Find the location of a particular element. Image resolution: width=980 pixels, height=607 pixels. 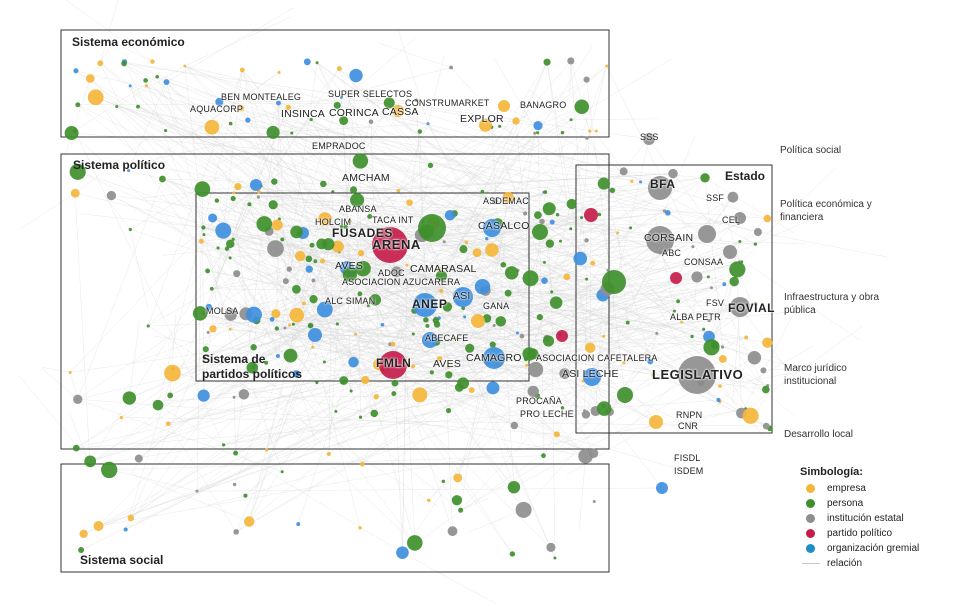

box-estado is located at coordinates (674, 299).